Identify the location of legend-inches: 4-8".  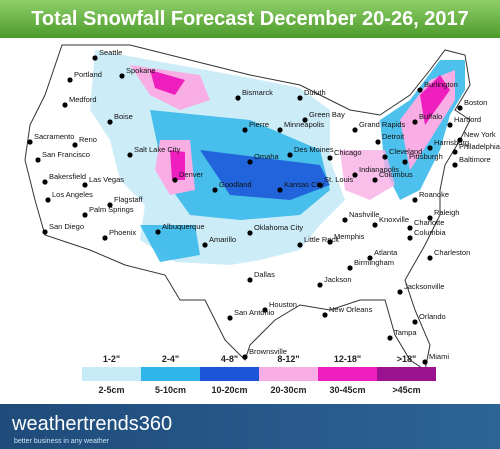
(229, 359).